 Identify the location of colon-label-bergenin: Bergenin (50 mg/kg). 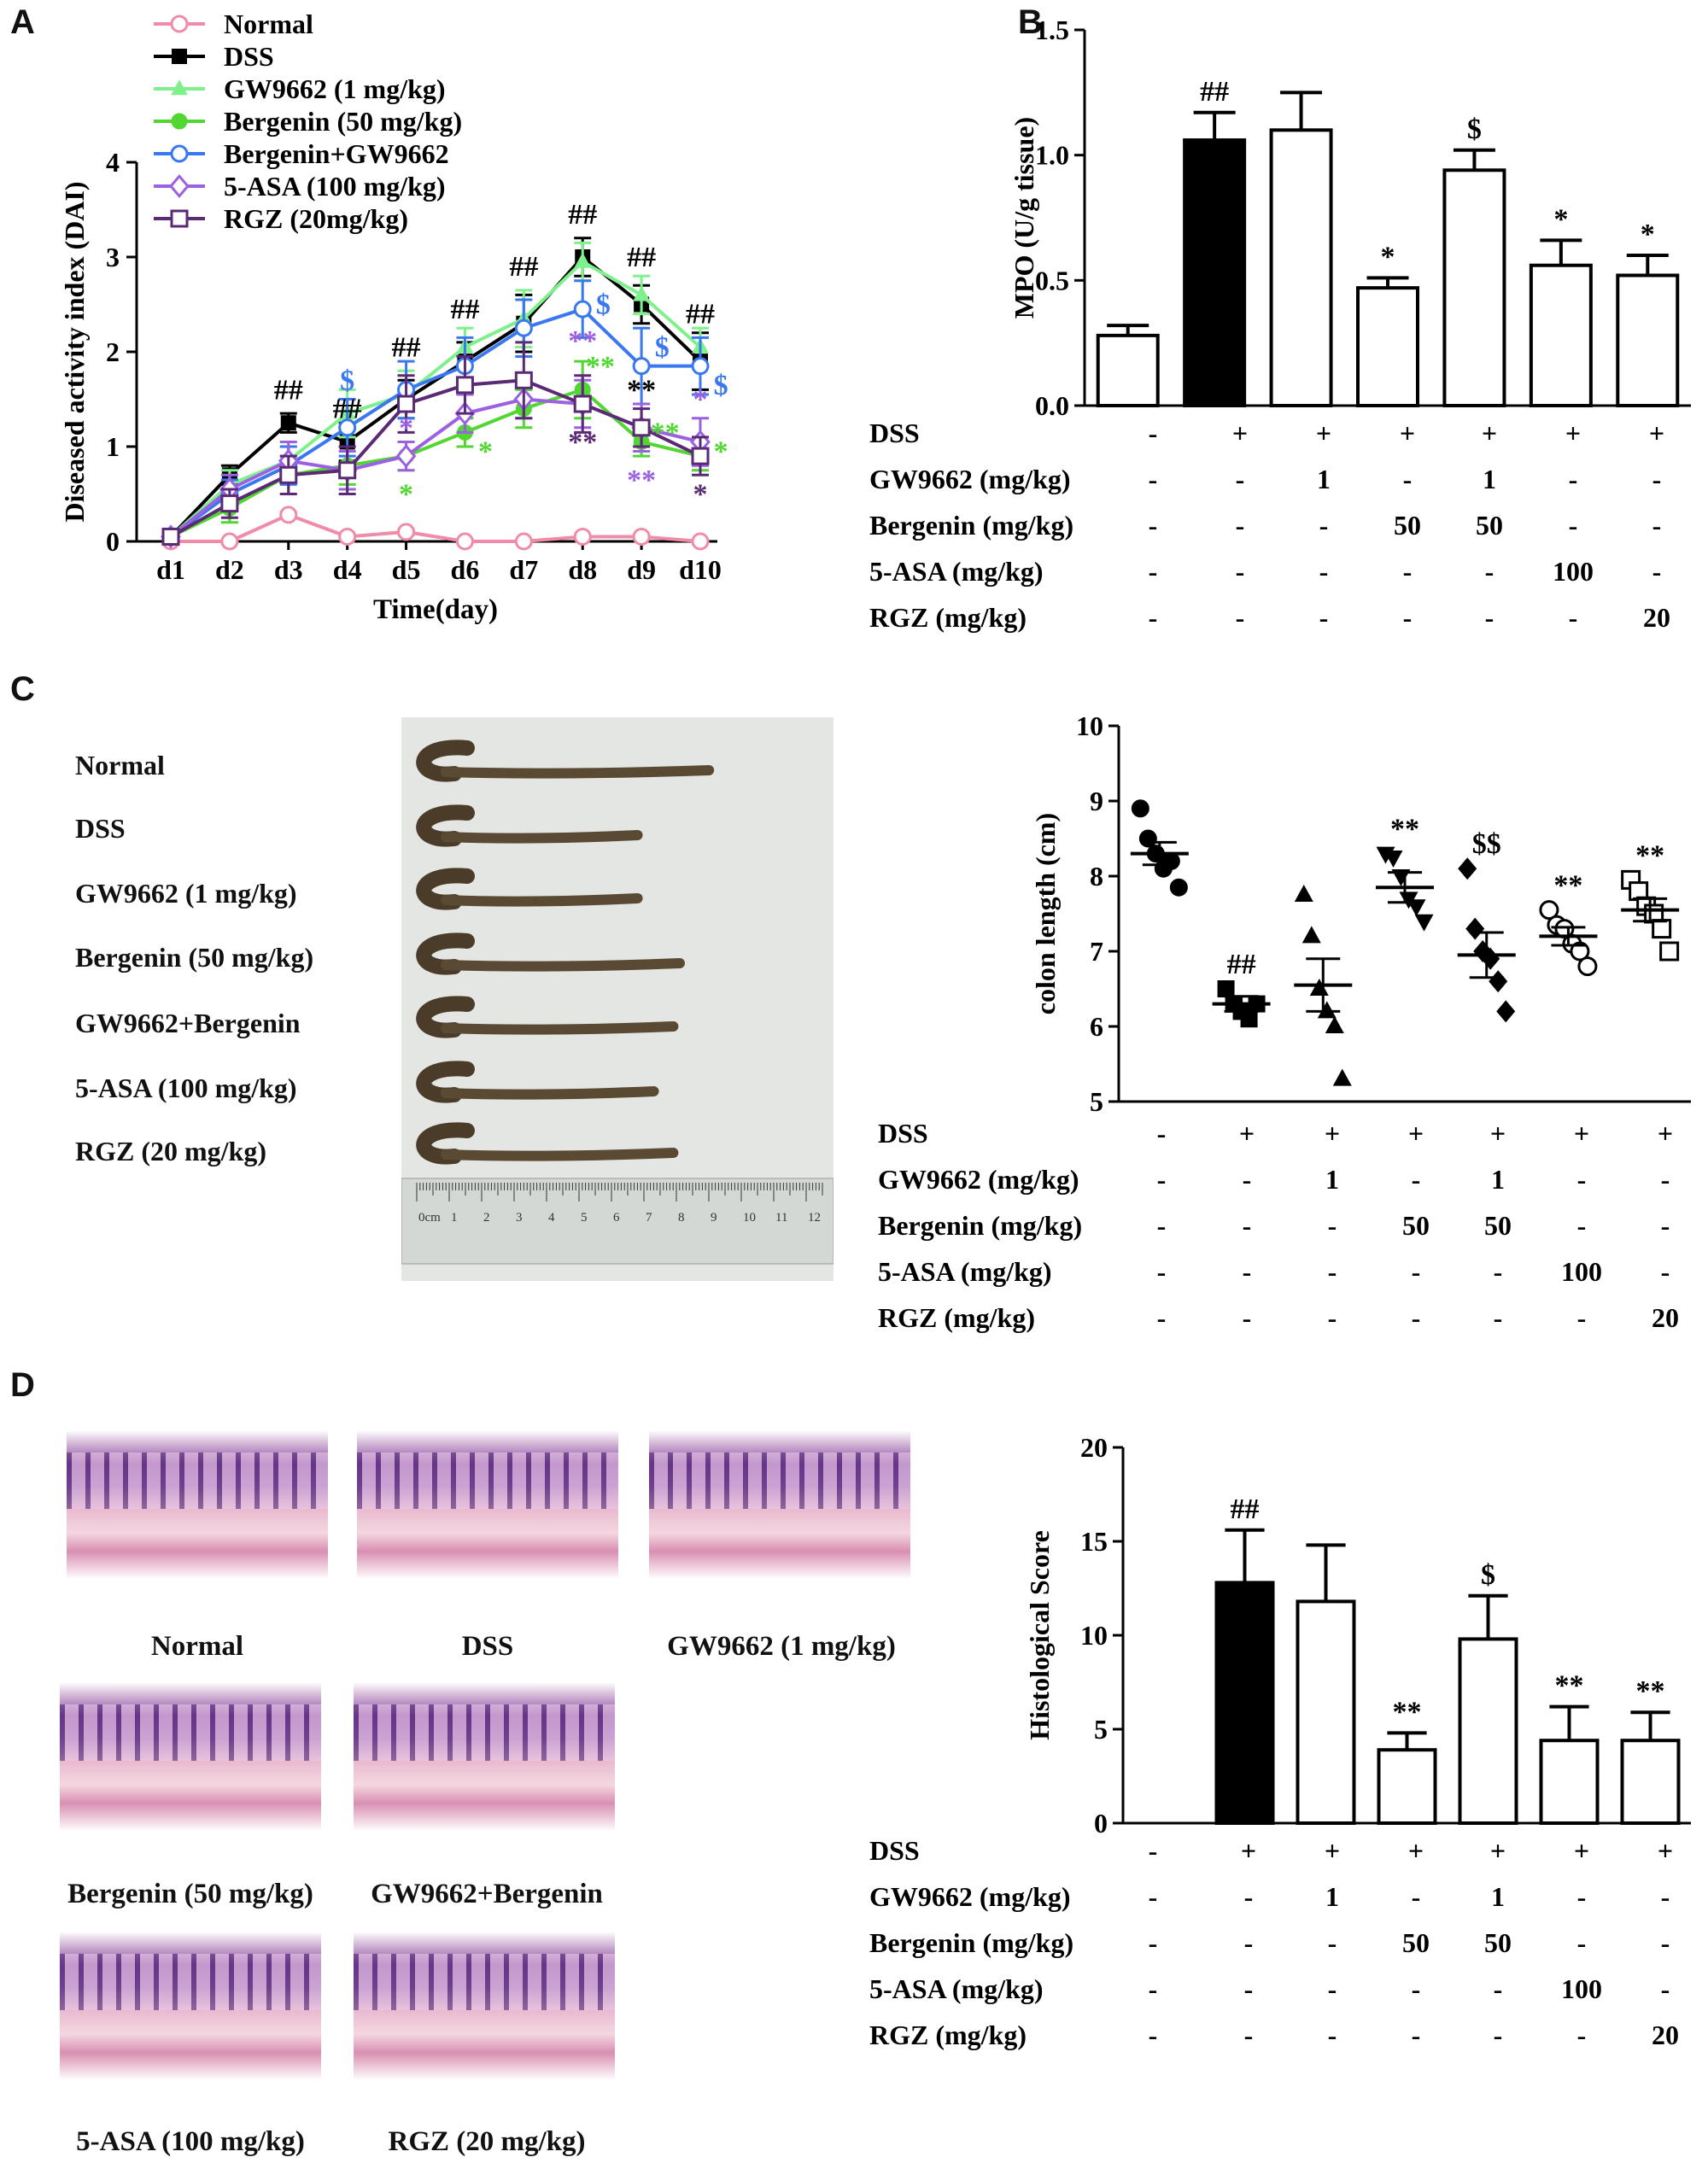
(194, 957).